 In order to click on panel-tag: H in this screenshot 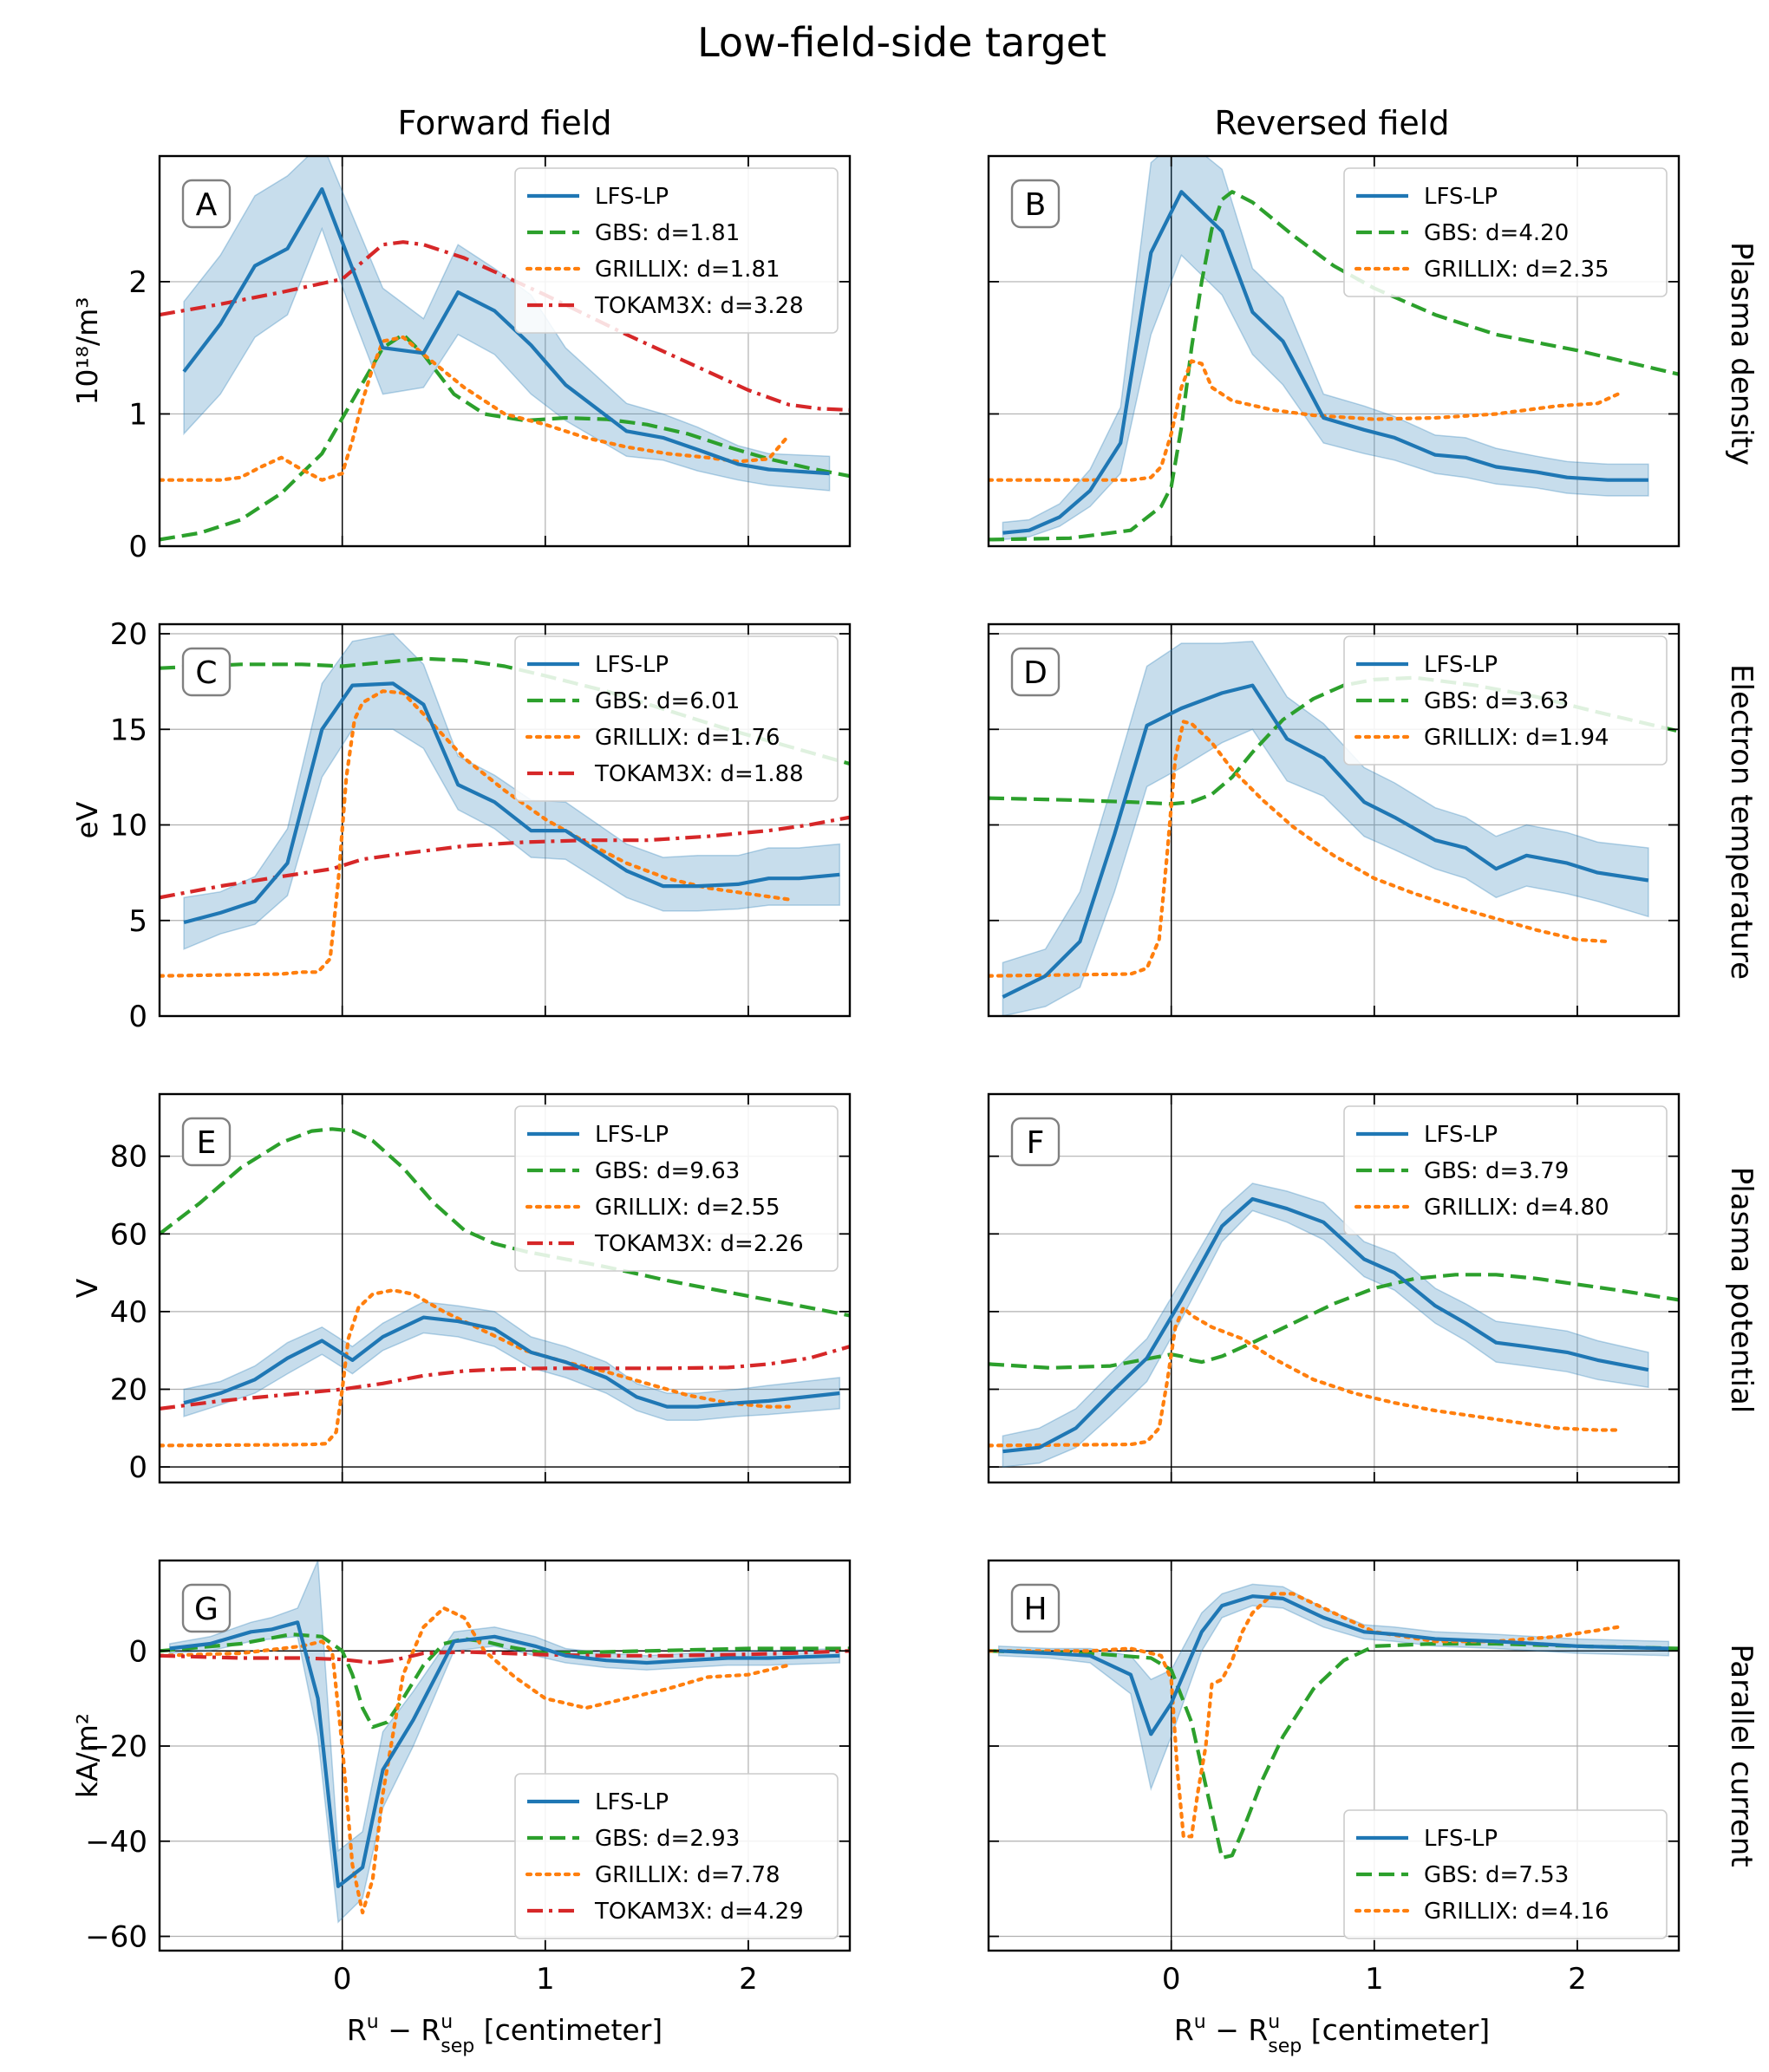, I will do `click(1035, 1609)`.